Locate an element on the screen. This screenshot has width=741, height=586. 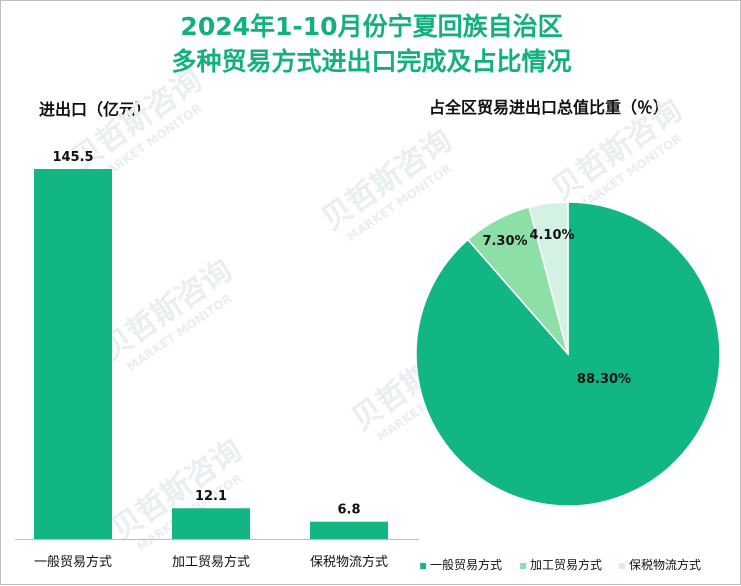
legend-label: 加工贸易方式 is located at coordinates (566, 564).